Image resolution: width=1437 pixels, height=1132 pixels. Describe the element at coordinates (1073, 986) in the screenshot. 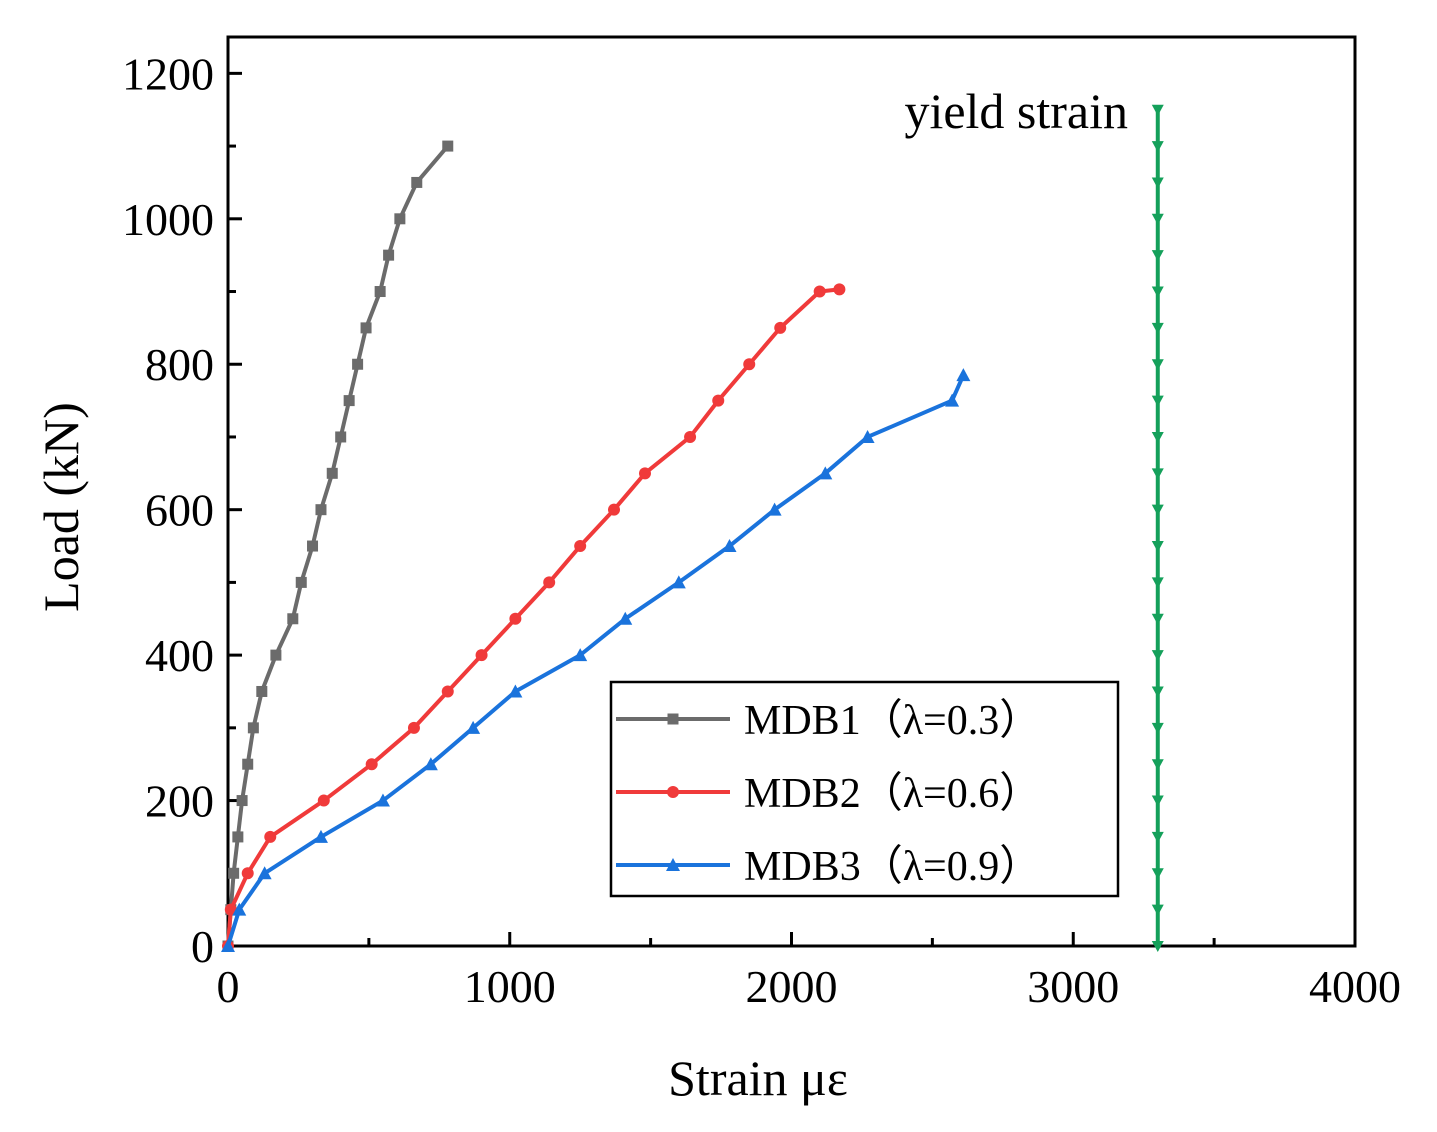

I see `x-tick-label: 3000` at that location.